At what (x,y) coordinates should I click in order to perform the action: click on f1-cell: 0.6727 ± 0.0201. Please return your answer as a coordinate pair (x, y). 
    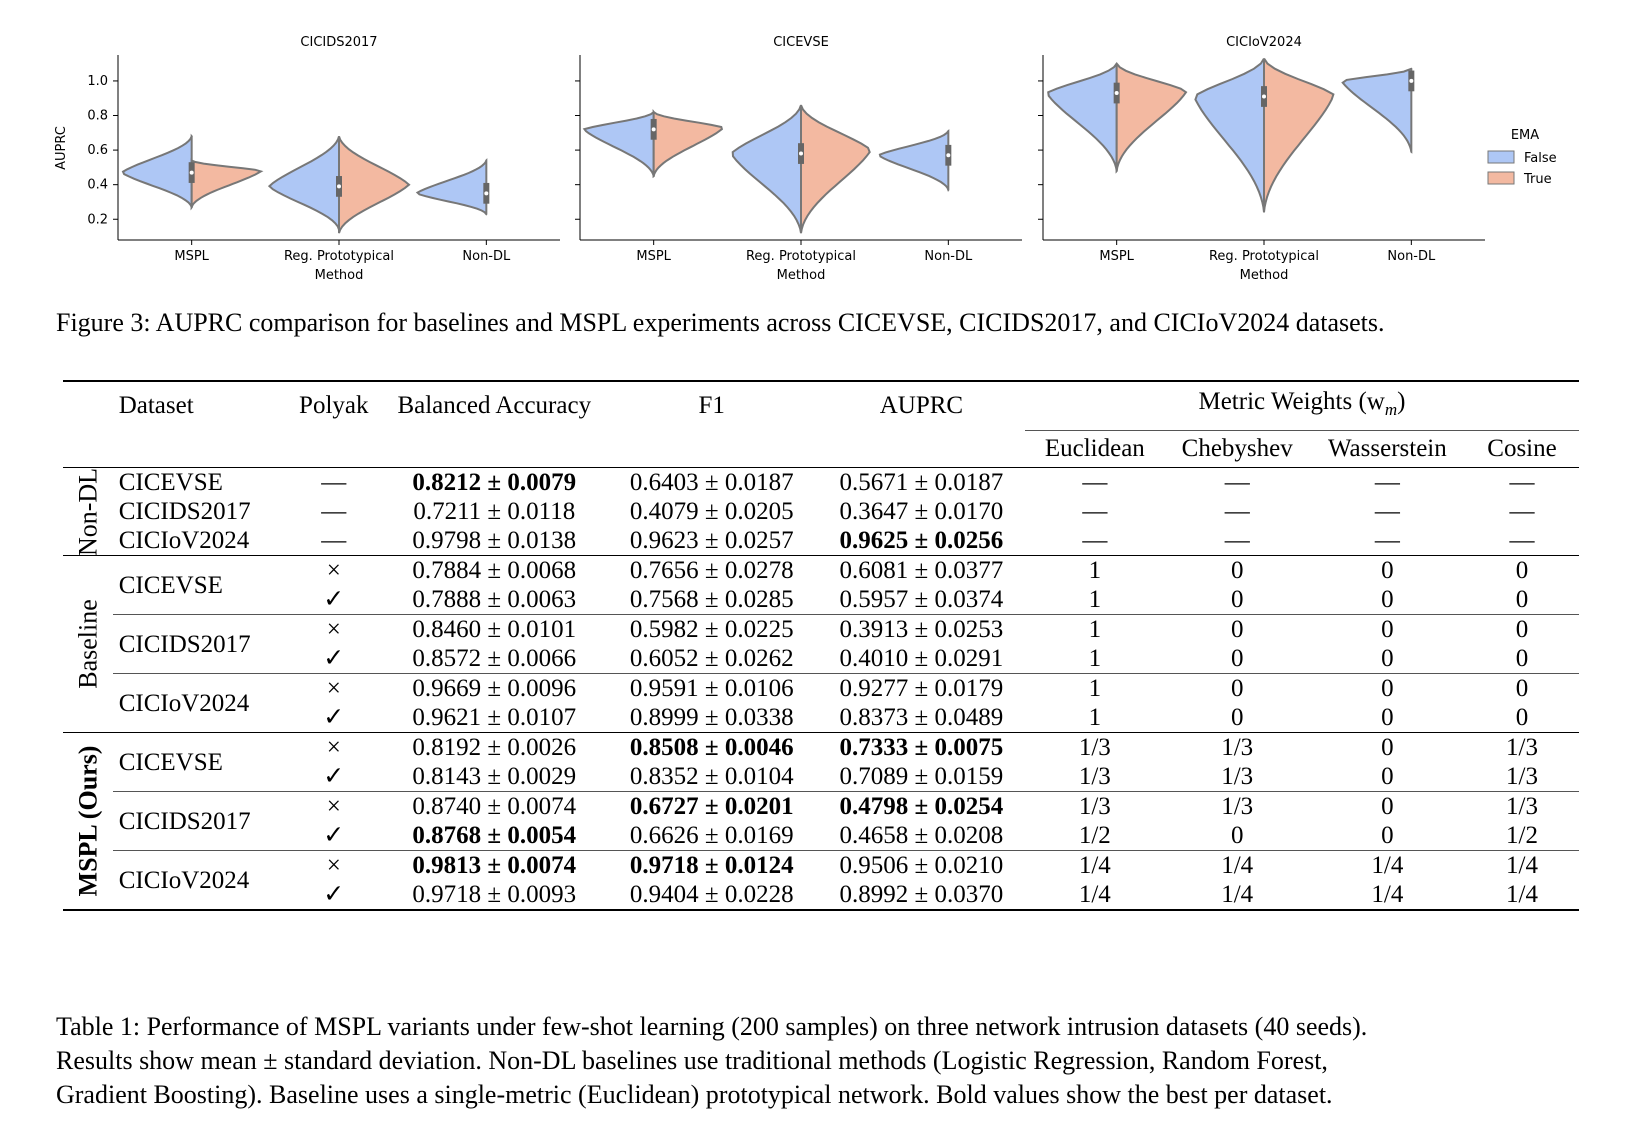
    Looking at the image, I should click on (711, 806).